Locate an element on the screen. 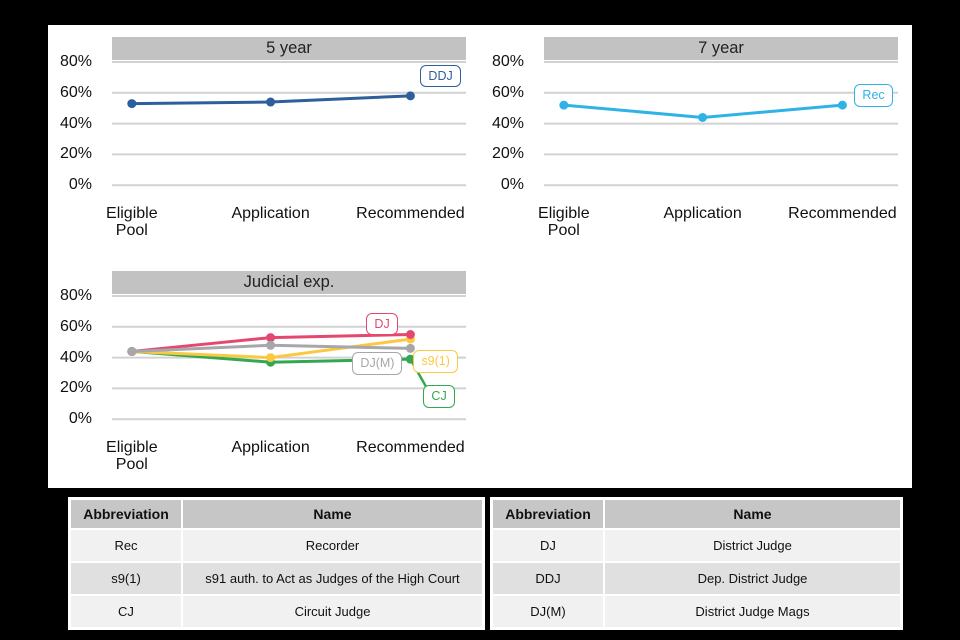 Image resolution: width=960 pixels, height=640 pixels. series-label-DJ(M): DJ(M) is located at coordinates (377, 363).